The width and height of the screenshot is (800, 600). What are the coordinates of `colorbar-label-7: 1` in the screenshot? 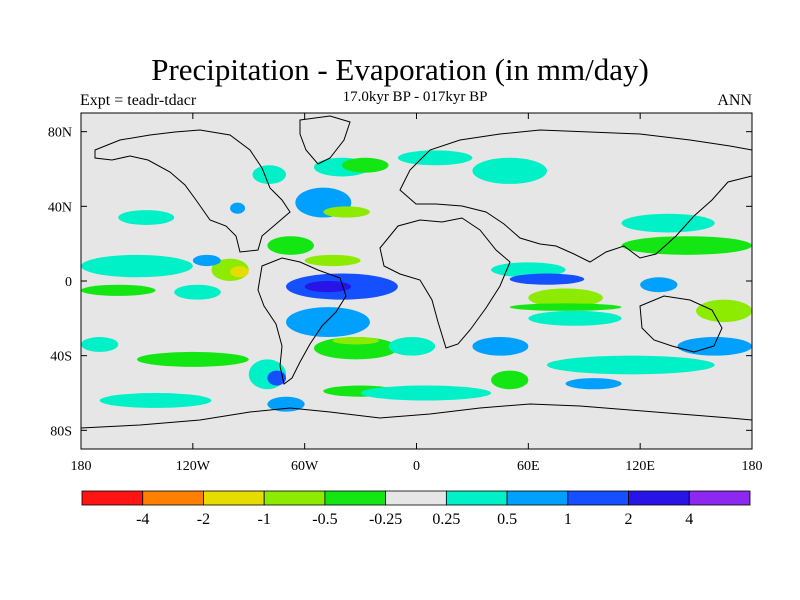 It's located at (568, 519).